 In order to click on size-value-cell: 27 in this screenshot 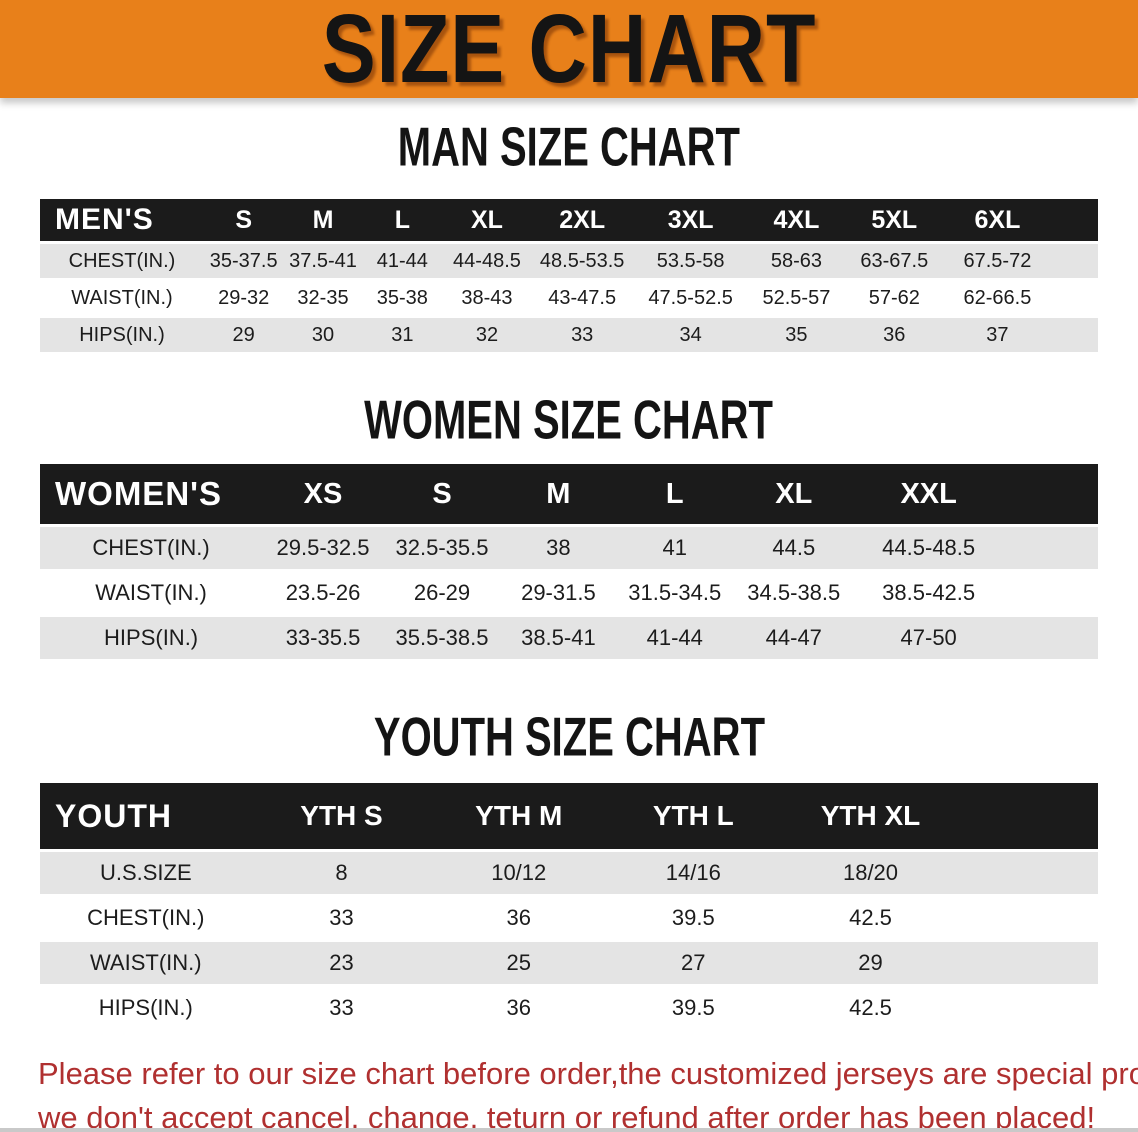, I will do `click(693, 963)`.